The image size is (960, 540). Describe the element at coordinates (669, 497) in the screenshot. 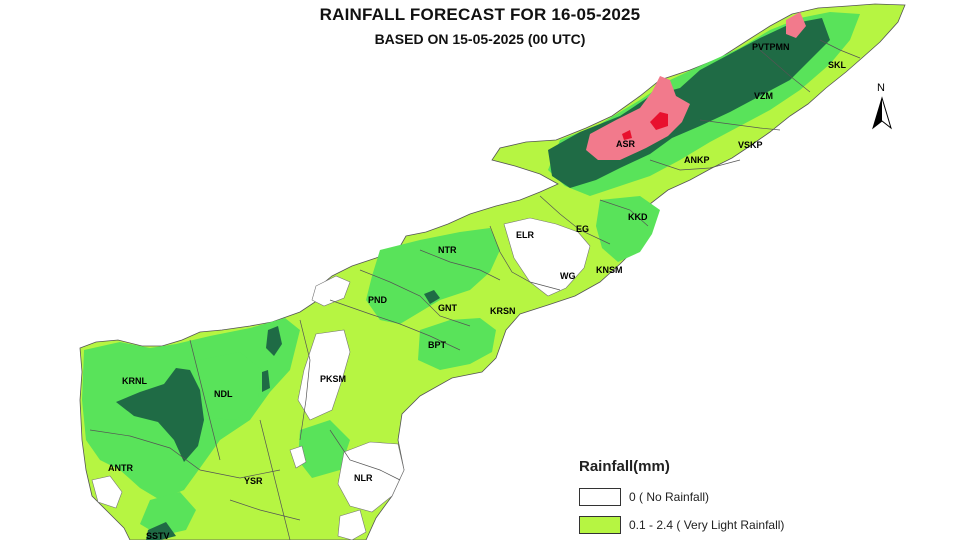

I see `legend-label: 0 ( No Rainfall)` at that location.